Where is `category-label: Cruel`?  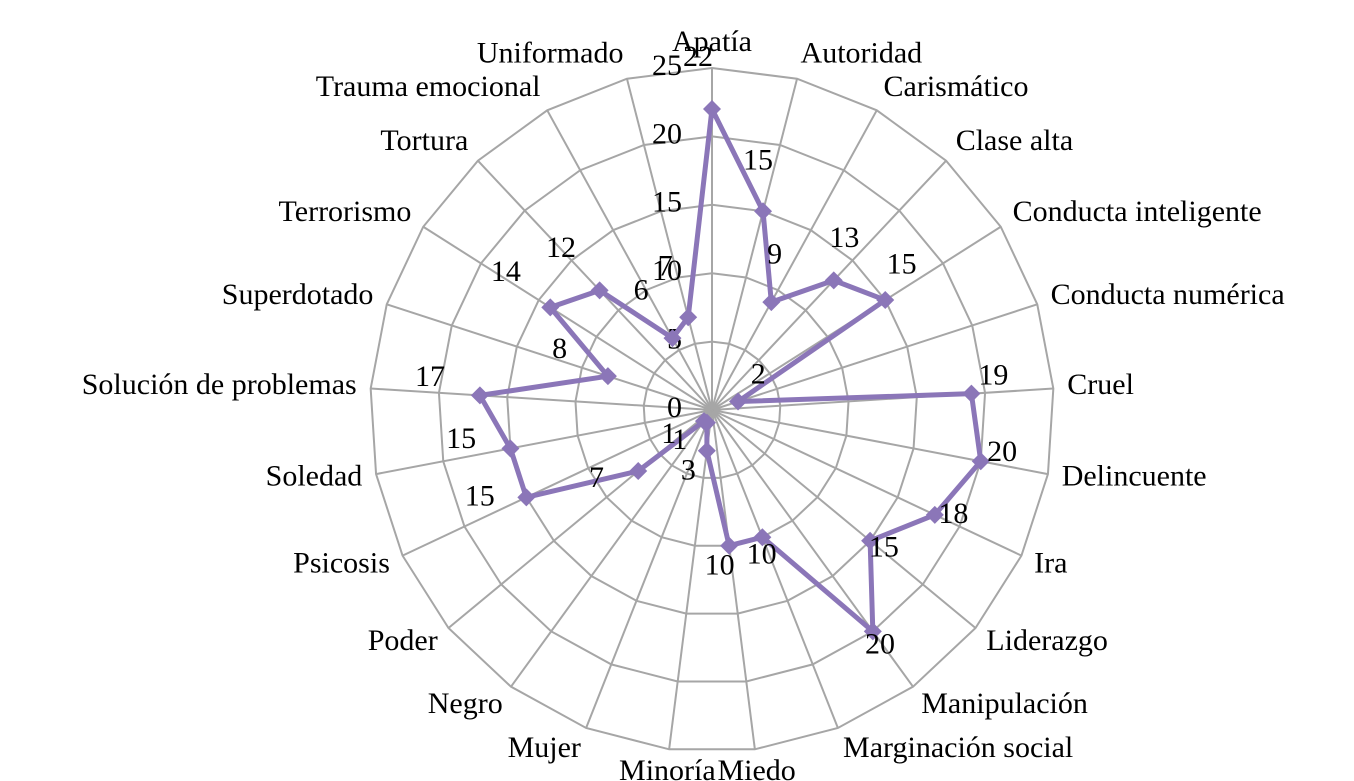
category-label: Cruel is located at coordinates (1100, 384).